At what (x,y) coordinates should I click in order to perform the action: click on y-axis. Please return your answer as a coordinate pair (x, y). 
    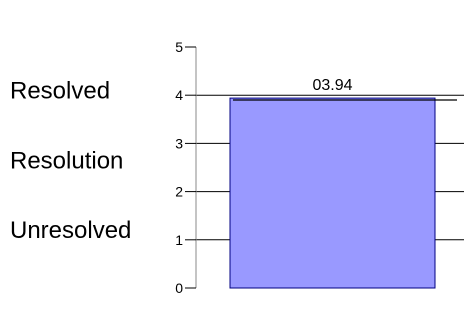
    Looking at the image, I should click on (191, 167).